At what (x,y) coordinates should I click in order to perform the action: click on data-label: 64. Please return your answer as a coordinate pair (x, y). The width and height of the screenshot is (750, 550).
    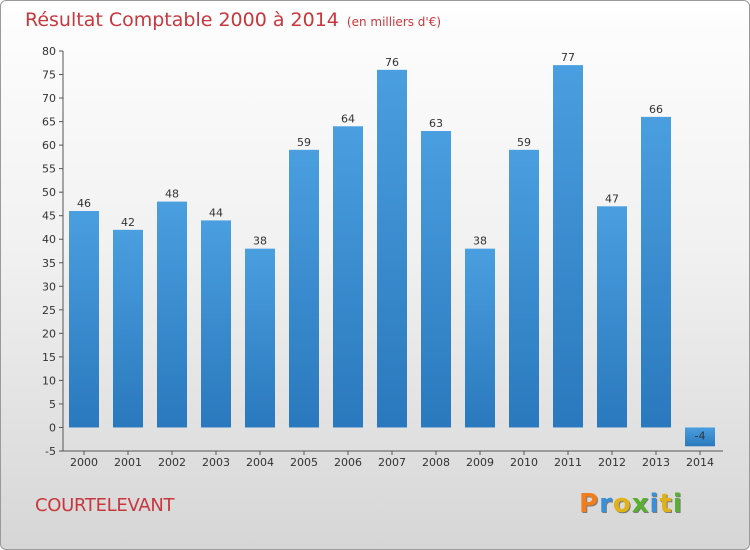
    Looking at the image, I should click on (348, 118).